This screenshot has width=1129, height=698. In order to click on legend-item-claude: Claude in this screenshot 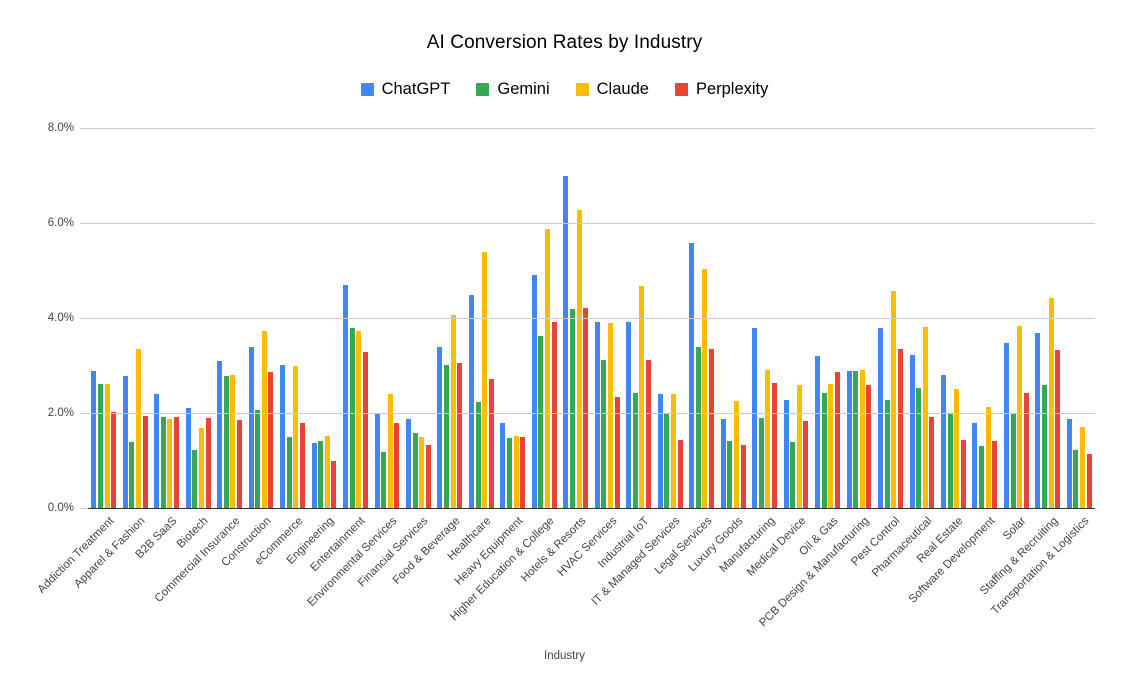, I will do `click(612, 89)`.